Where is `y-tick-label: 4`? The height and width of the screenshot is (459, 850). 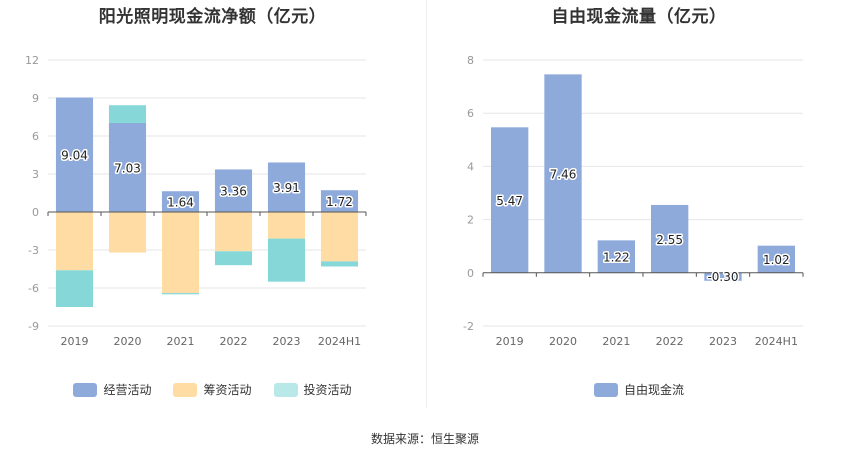 y-tick-label: 4 is located at coordinates (470, 166).